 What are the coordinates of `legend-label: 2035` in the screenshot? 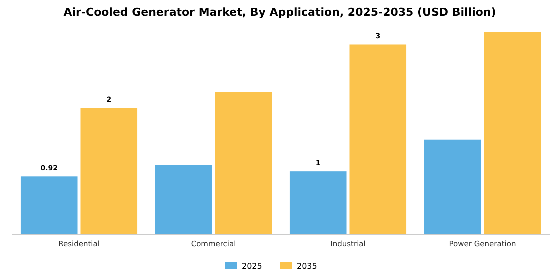 It's located at (307, 266).